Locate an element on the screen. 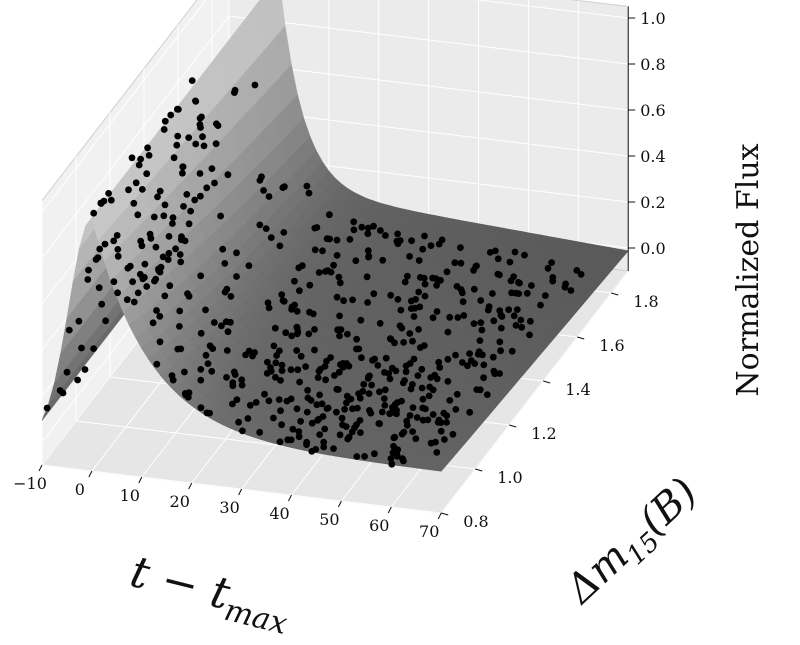 The image size is (800, 645). x-tick-label: 70 is located at coordinates (429, 531).